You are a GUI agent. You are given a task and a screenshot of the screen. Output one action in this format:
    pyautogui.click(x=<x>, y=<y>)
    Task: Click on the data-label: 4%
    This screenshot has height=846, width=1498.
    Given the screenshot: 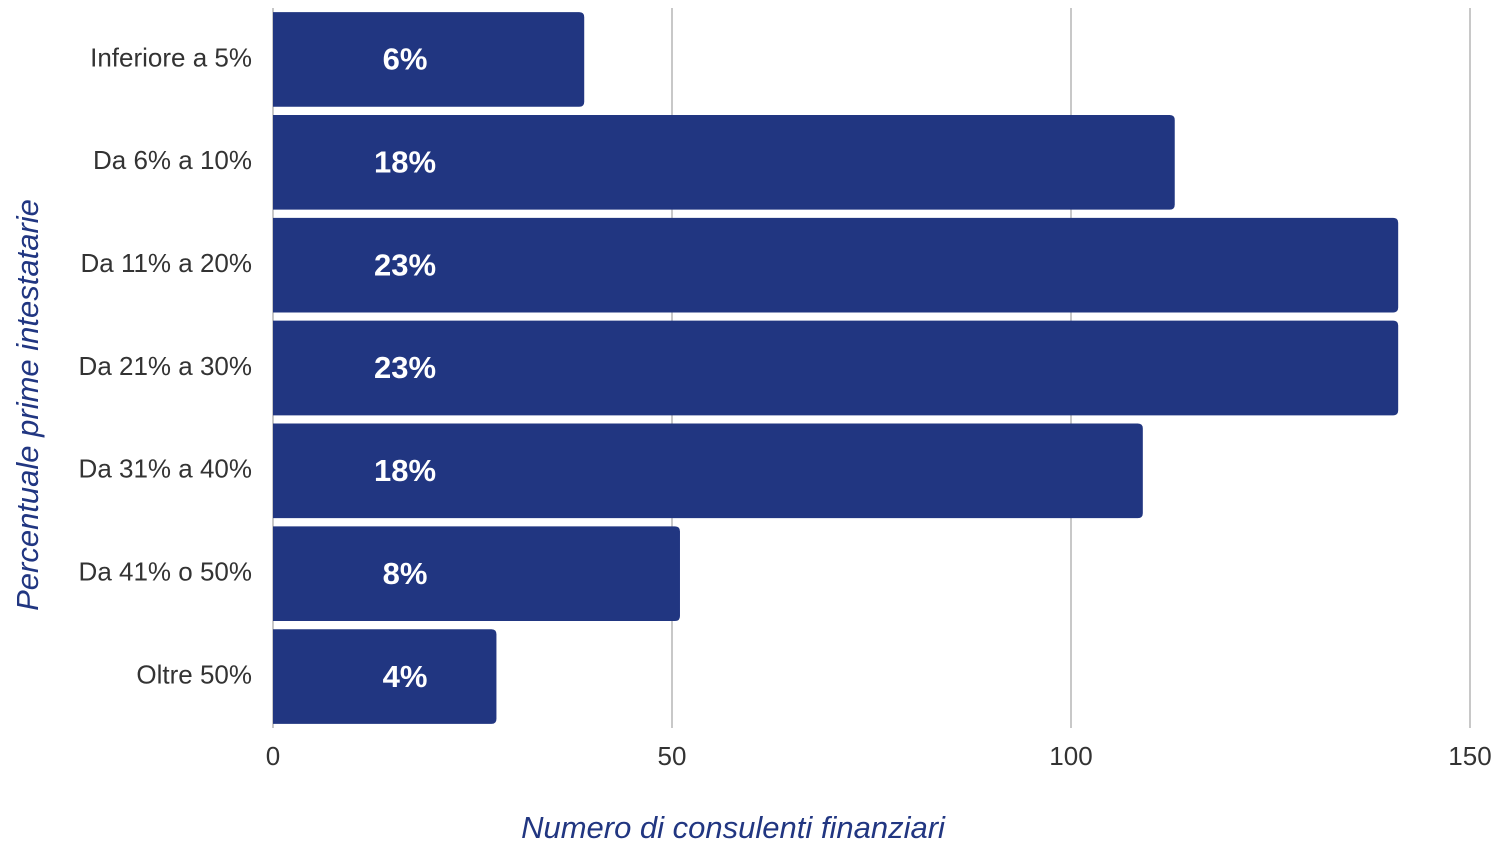 What is the action you would take?
    pyautogui.click(x=405, y=676)
    